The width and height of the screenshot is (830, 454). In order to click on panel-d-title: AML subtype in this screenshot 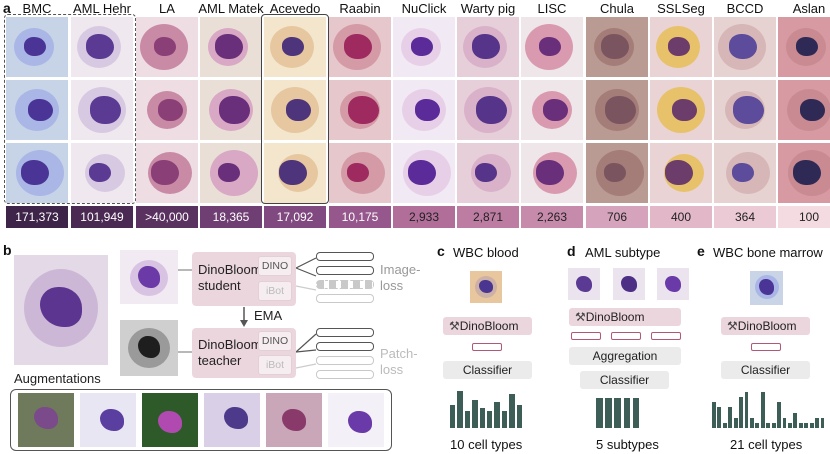, I will do `click(623, 252)`.